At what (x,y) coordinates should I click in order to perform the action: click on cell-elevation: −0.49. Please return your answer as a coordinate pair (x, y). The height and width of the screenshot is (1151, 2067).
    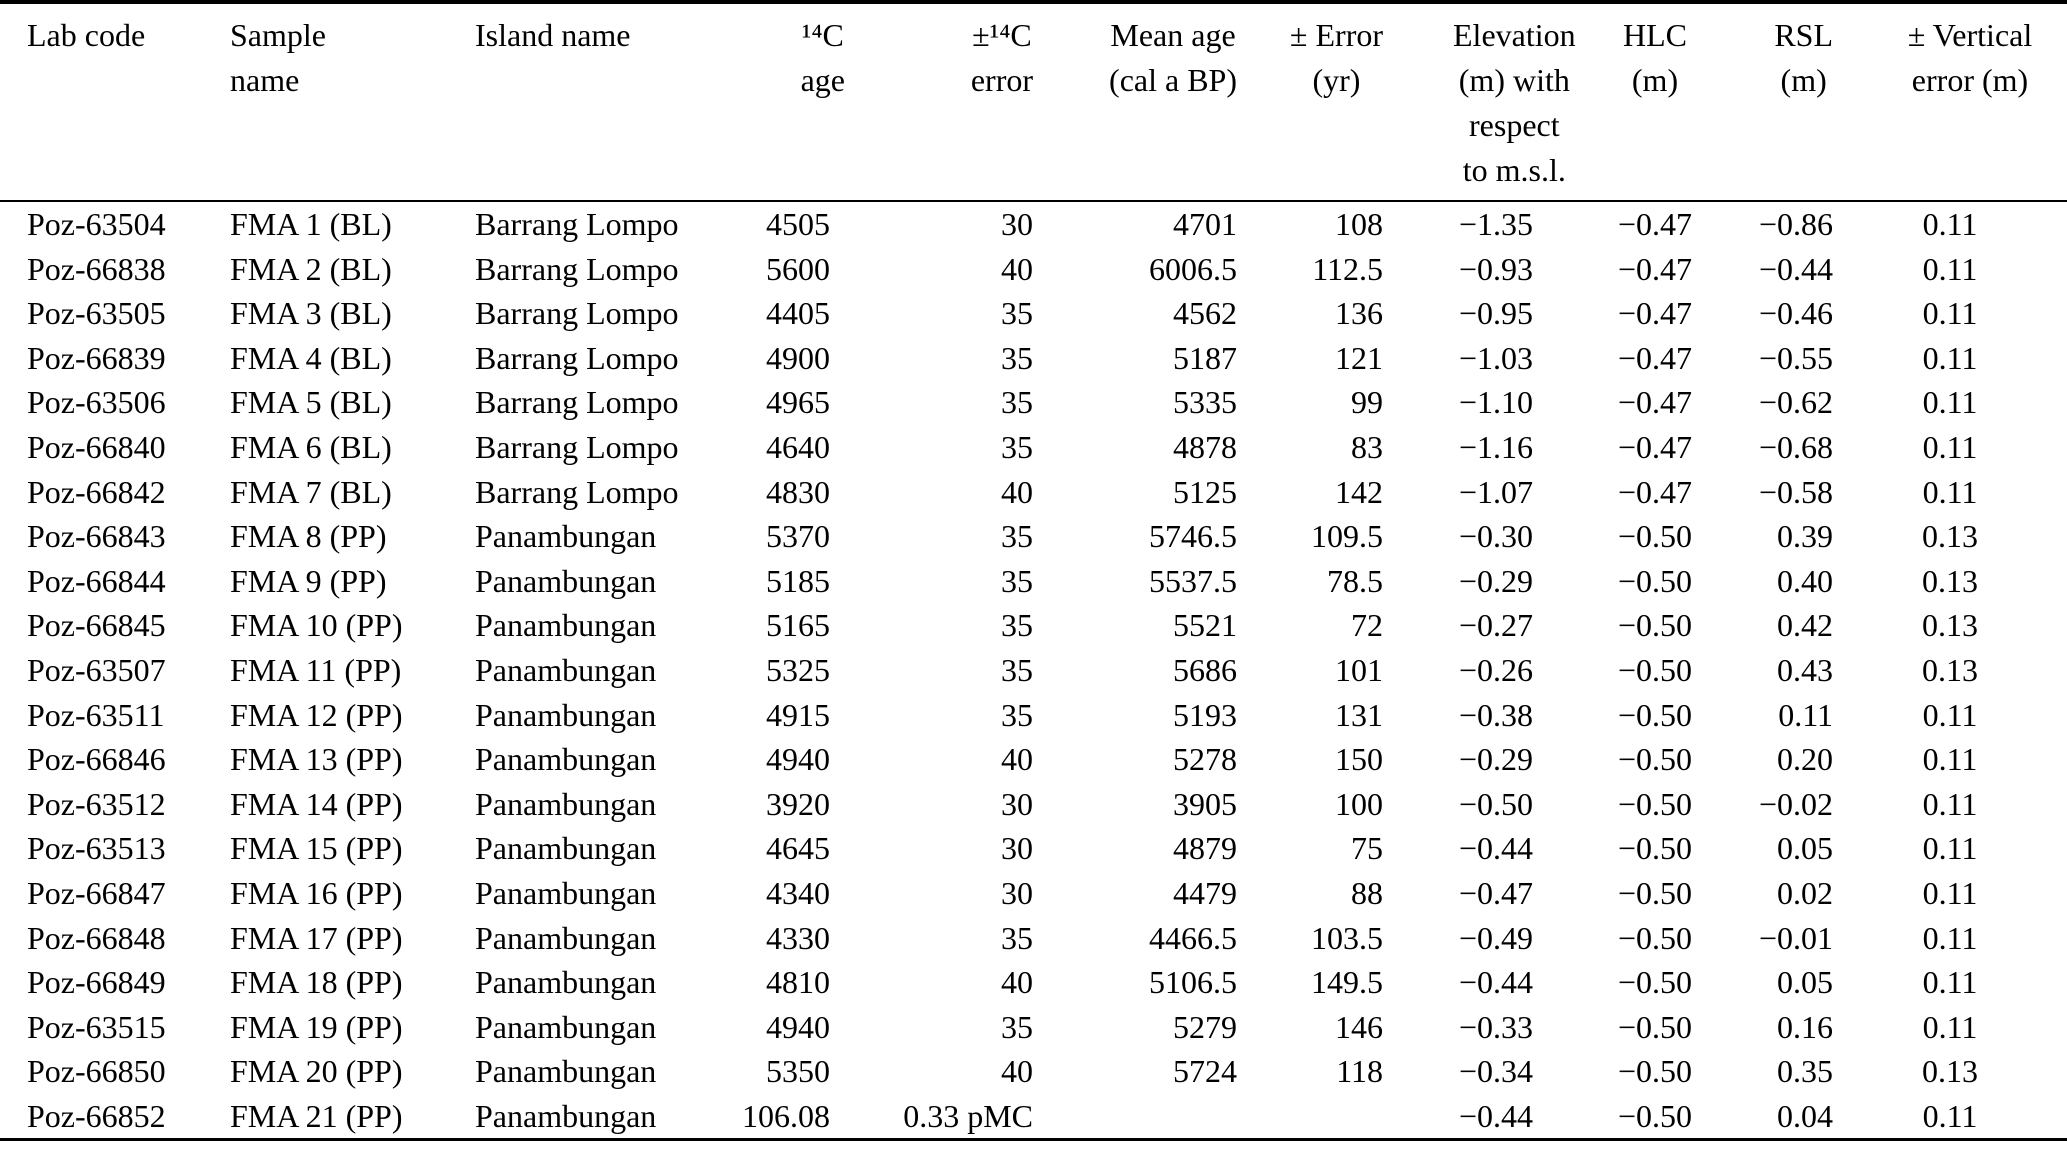
    Looking at the image, I should click on (1495, 937).